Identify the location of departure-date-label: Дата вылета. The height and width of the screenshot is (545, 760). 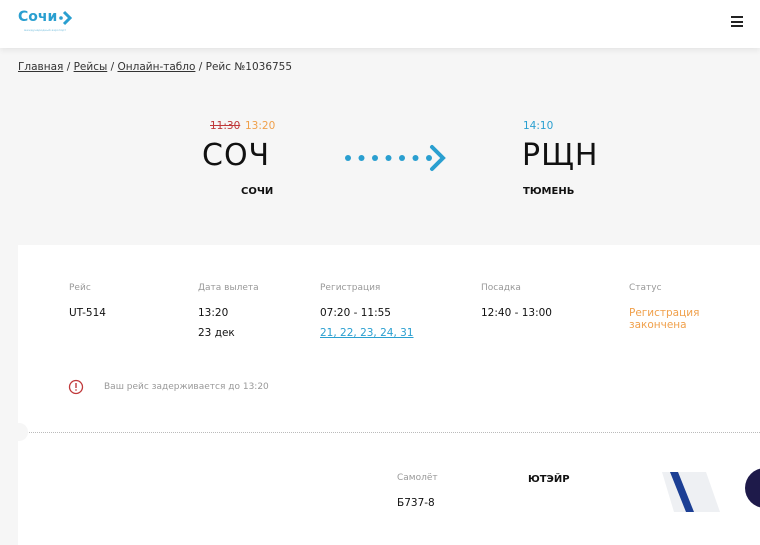
(228, 288).